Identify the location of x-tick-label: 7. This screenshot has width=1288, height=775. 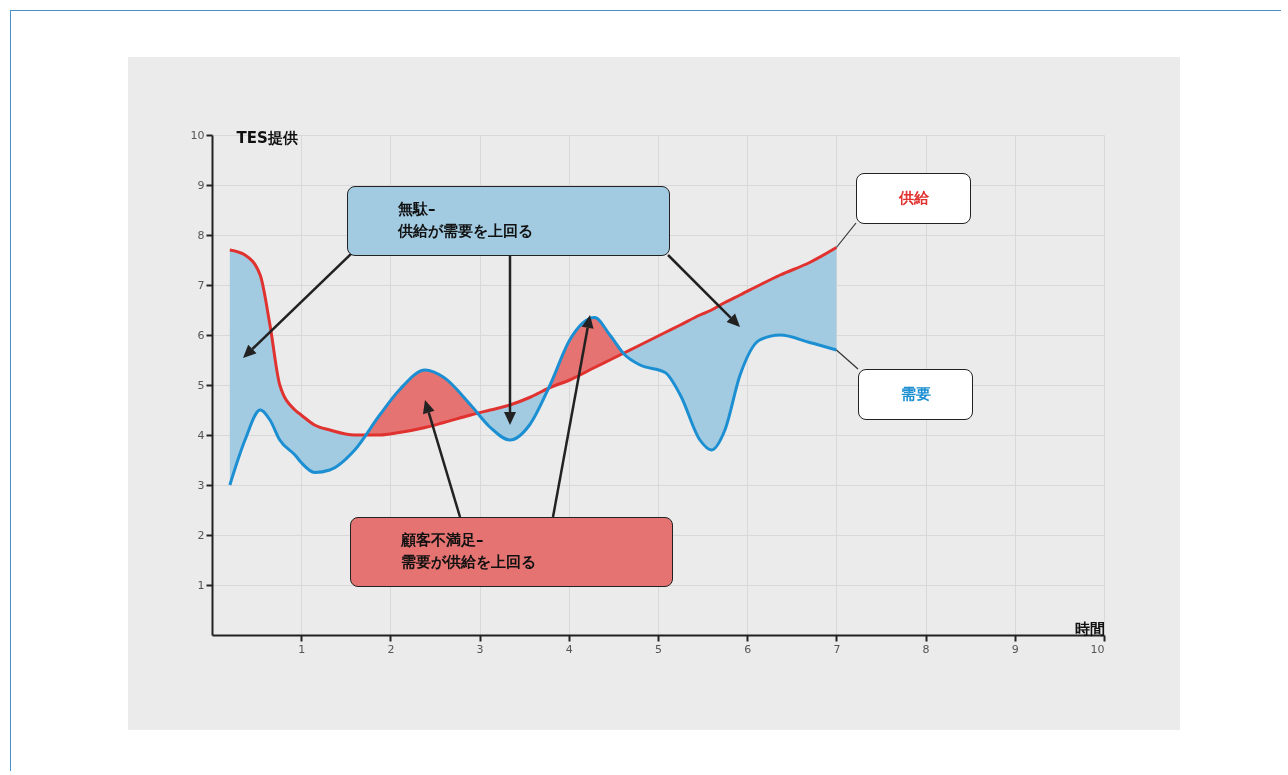
(837, 649).